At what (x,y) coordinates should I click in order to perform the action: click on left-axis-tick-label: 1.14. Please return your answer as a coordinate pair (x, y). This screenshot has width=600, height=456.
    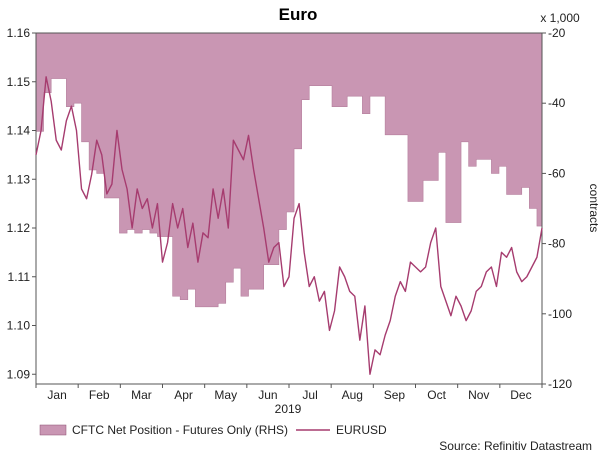
    Looking at the image, I should click on (19, 131).